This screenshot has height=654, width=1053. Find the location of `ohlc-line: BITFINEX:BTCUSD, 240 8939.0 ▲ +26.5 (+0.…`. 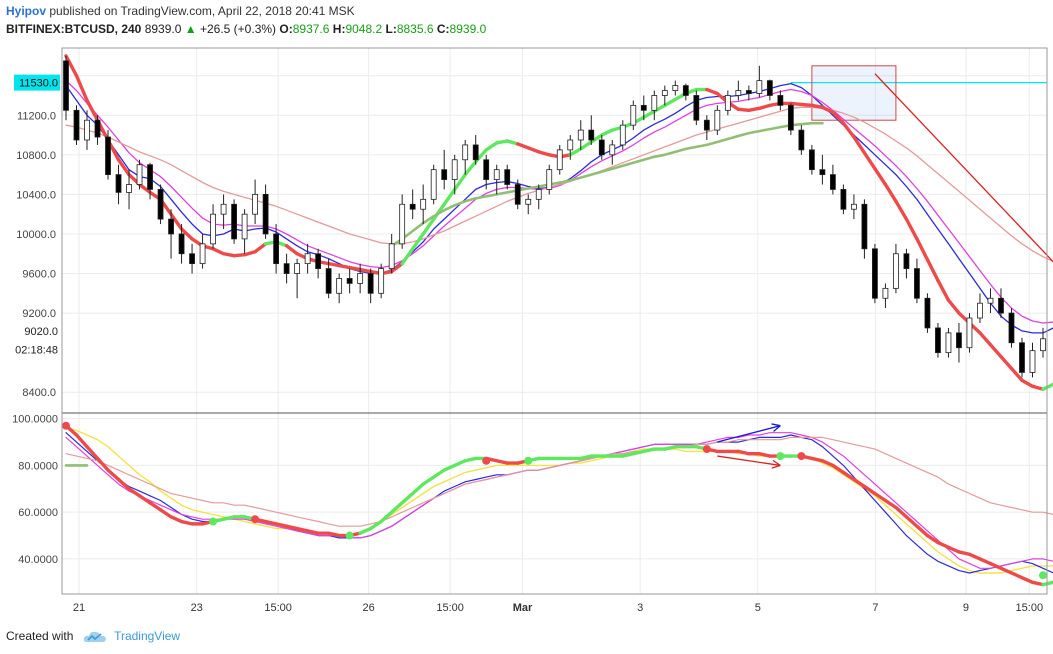

ohlc-line: BITFINEX:BTCUSD, 240 8939.0 ▲ +26.5 (+0.… is located at coordinates (526, 29).